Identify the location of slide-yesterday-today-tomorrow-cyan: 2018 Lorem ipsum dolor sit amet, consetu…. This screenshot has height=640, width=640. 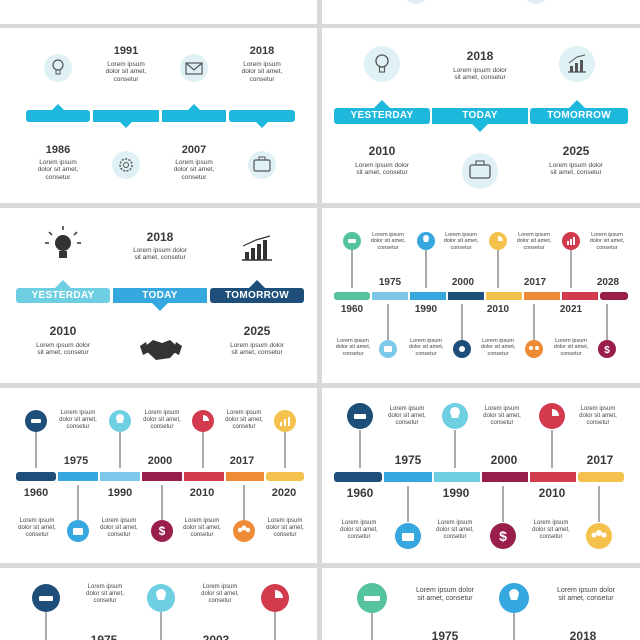
(481, 115).